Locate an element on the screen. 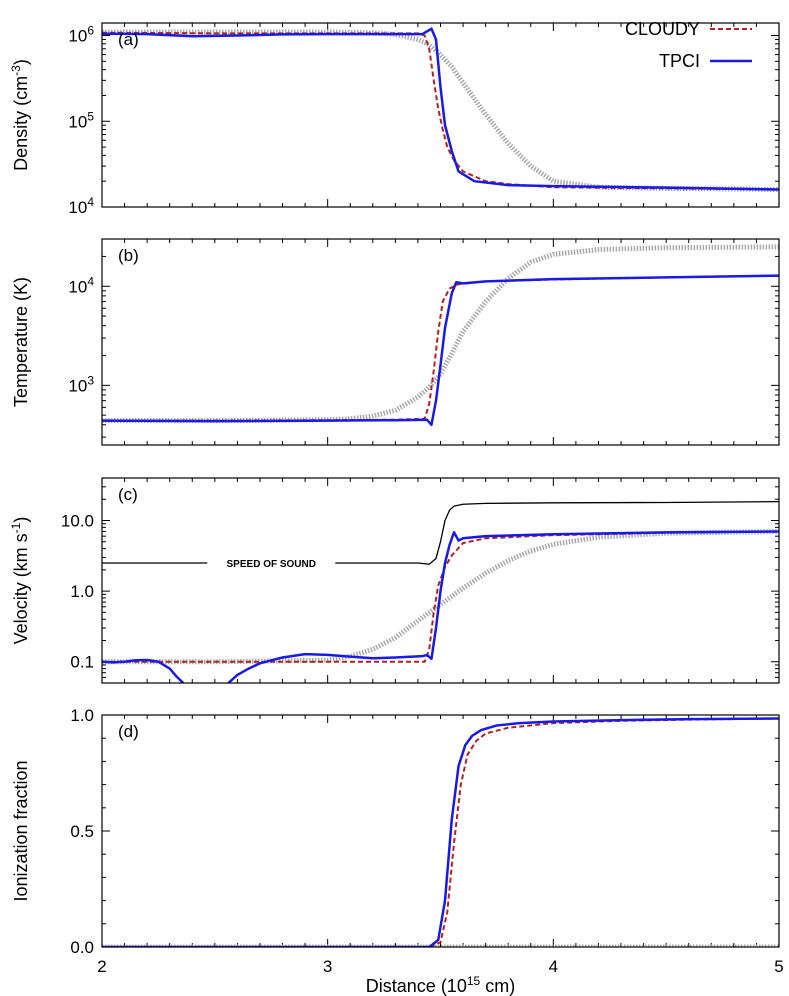 This screenshot has height=996, width=789. y-tick-label: 10⁵ is located at coordinates (81, 120).